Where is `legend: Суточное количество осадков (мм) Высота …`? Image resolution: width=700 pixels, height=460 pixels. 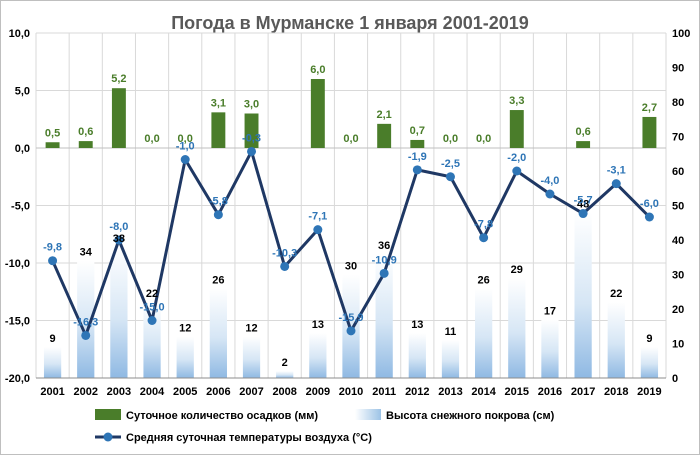 legend: Суточное количество осадков (мм) Высота … is located at coordinates (325, 426).